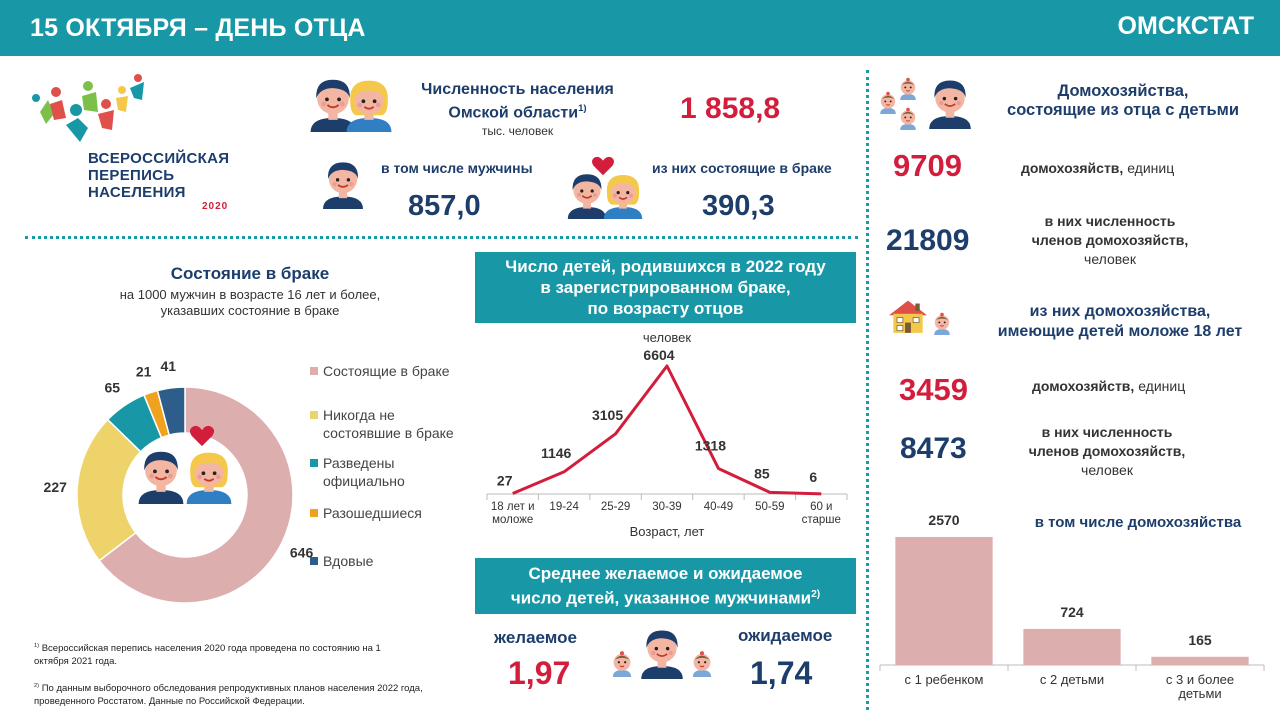 The image size is (1280, 720). What do you see at coordinates (919, 318) in the screenshot?
I see `house-icon` at bounding box center [919, 318].